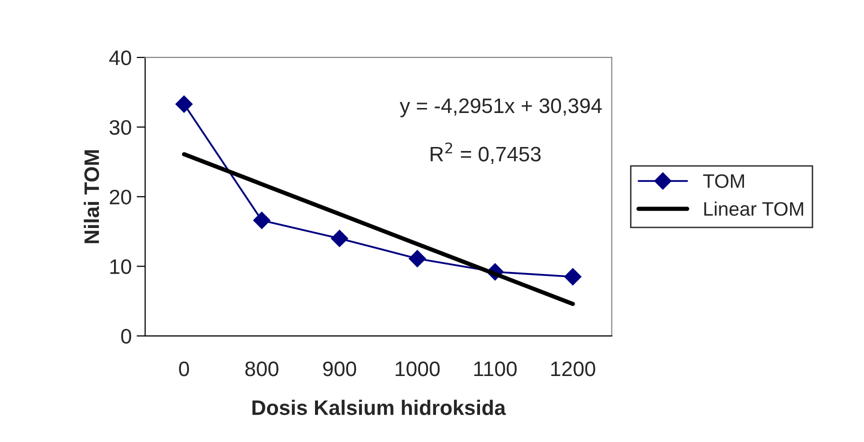 The height and width of the screenshot is (442, 864). What do you see at coordinates (339, 368) in the screenshot?
I see `x-tick-label: 900` at bounding box center [339, 368].